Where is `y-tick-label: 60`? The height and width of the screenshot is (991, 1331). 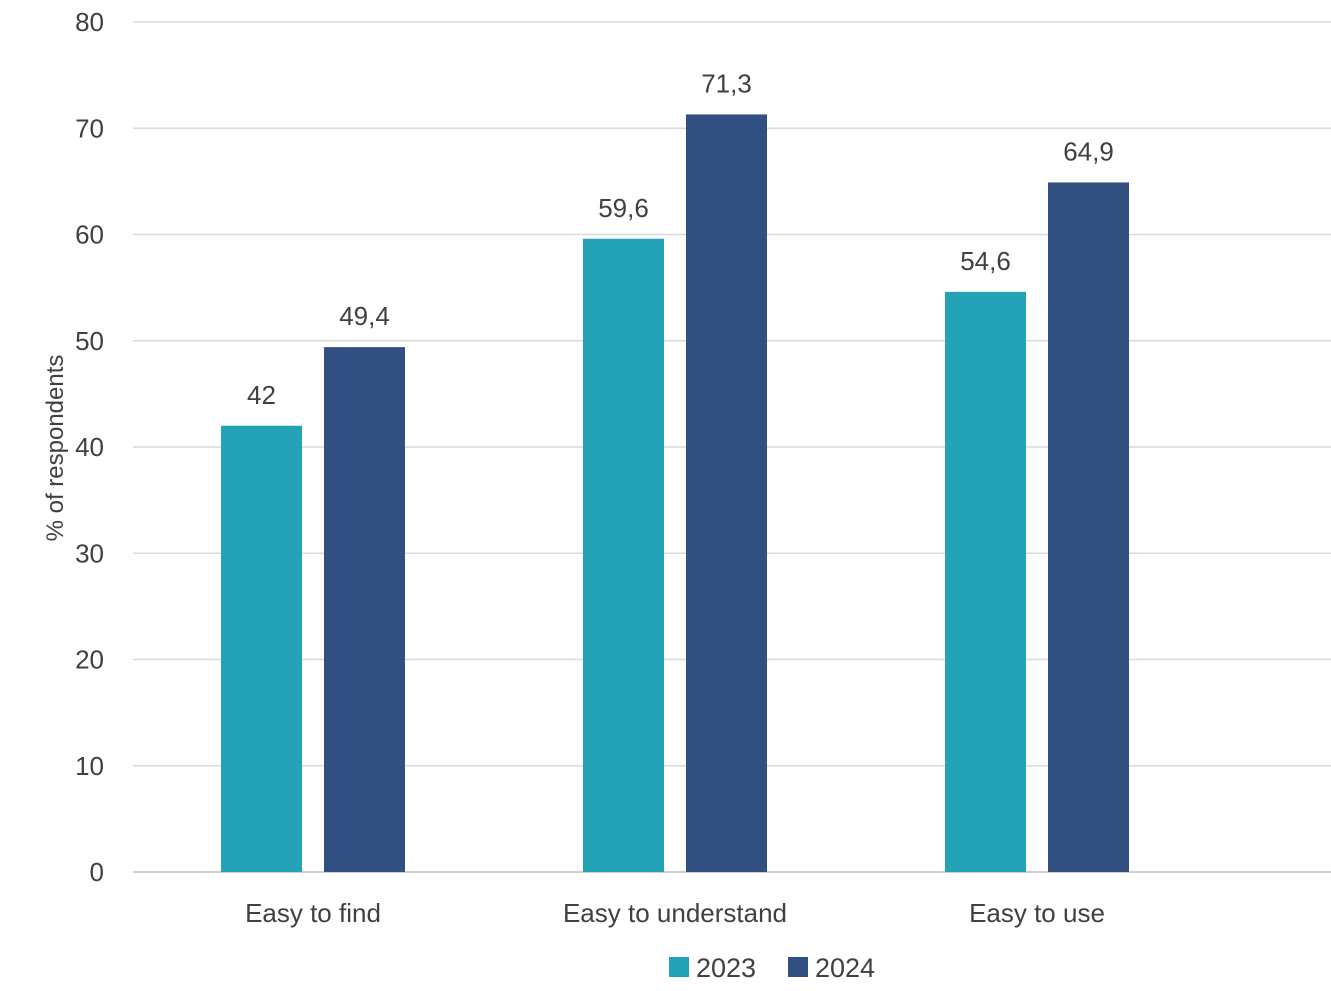
y-tick-label: 60 is located at coordinates (89, 235).